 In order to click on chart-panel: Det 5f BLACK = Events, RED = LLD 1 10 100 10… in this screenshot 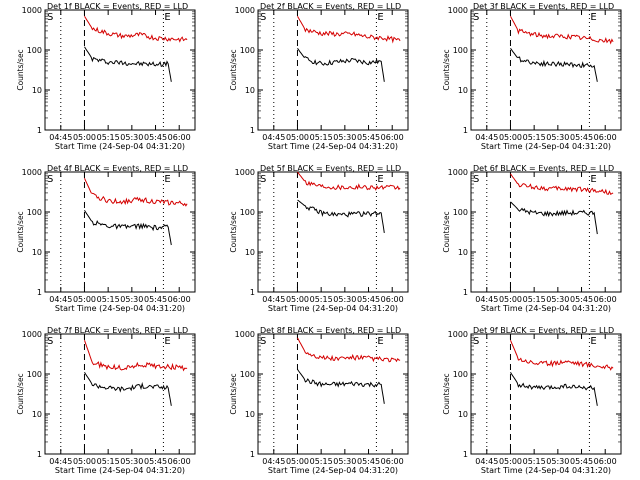, I will do `click(319, 238)`.